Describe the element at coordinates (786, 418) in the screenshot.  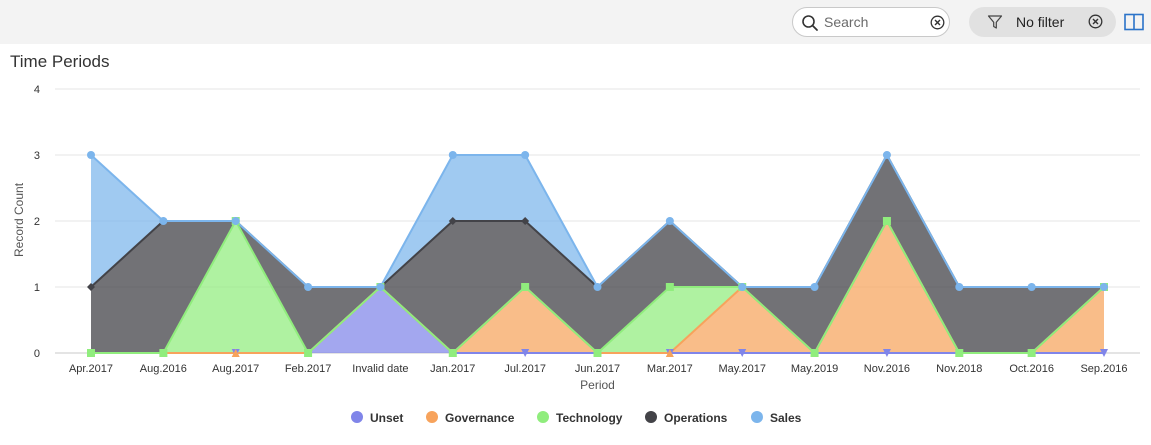
I see `legend-label: Sales` at that location.